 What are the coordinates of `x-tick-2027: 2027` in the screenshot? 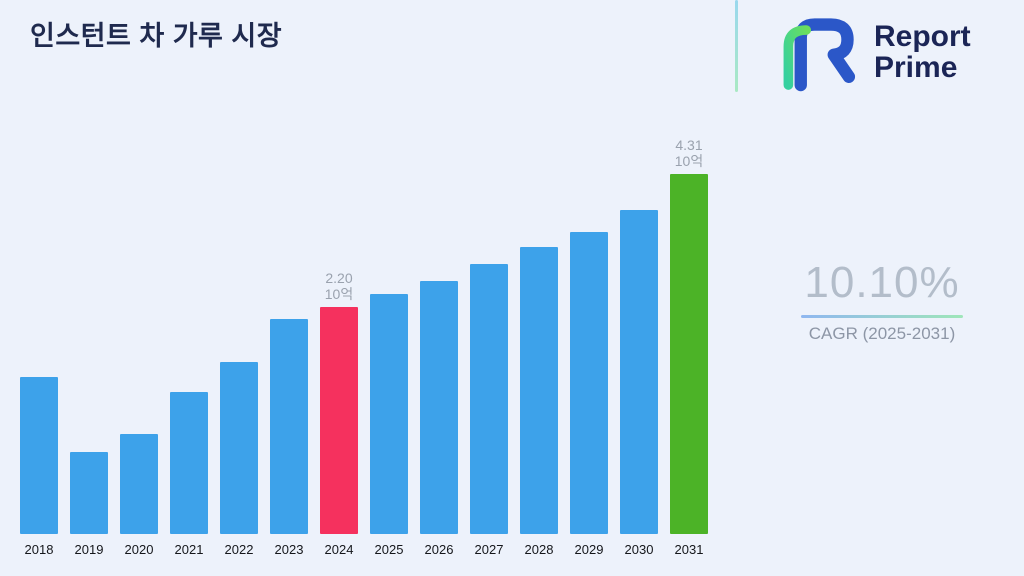 It's located at (489, 549).